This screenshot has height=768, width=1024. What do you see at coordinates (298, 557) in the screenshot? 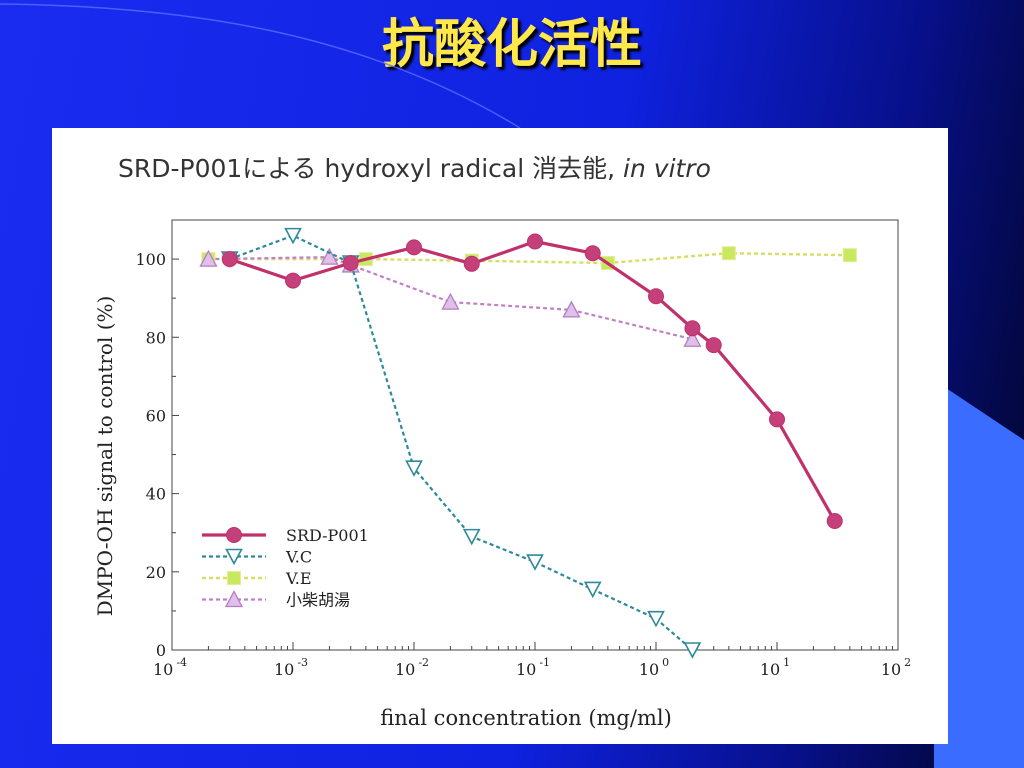
I see `legend-label: V.C` at bounding box center [298, 557].